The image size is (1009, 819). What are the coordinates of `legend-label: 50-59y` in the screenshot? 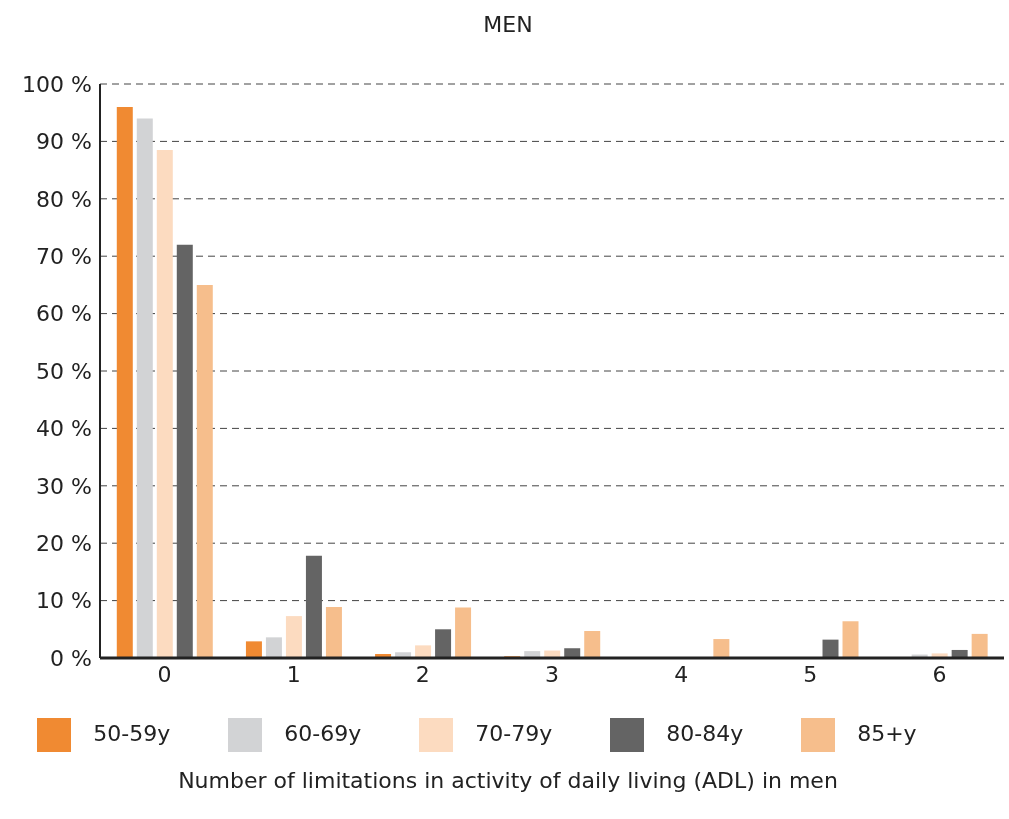 It's located at (132, 733).